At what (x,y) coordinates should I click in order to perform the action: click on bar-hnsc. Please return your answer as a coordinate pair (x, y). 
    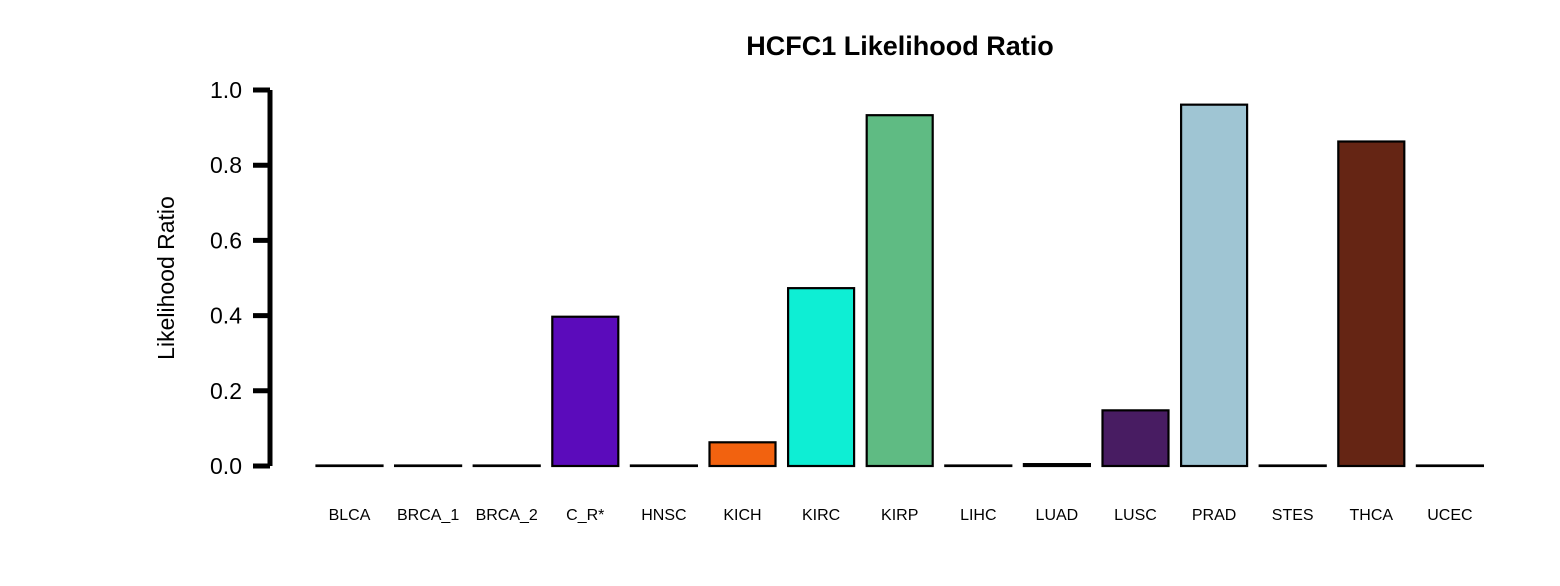
    Looking at the image, I should click on (664, 466).